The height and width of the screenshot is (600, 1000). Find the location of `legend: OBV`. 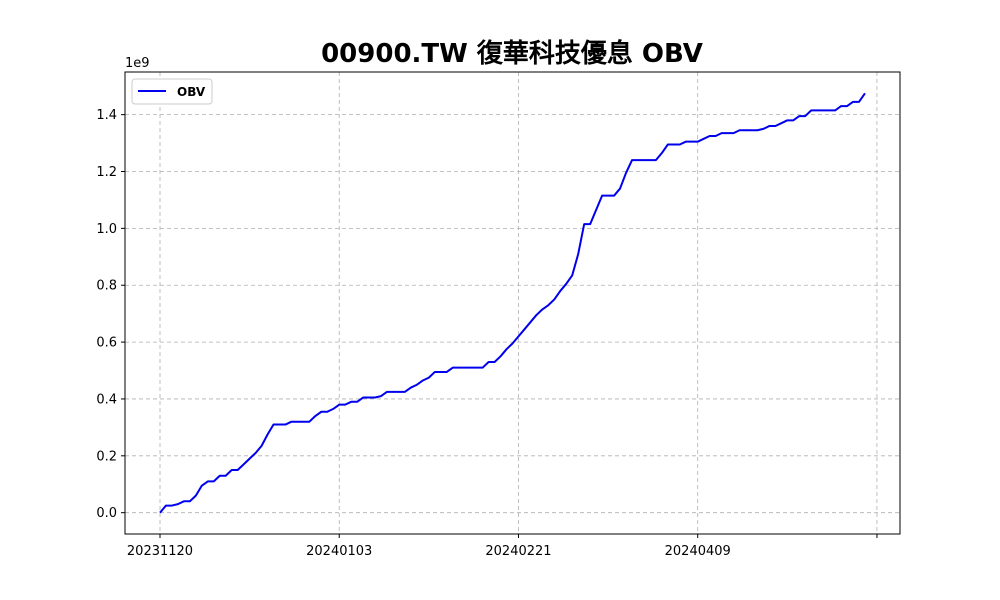

legend: OBV is located at coordinates (172, 91).